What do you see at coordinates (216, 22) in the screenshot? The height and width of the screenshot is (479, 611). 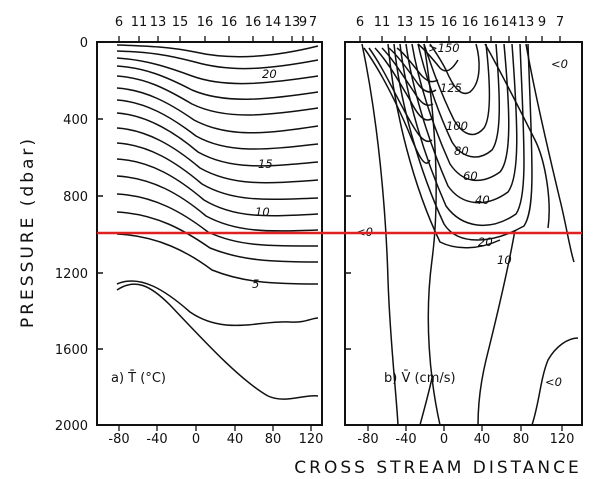 I see `panel-a-top-ticks: 6 11 13 15 16 16 16 14 13 9 7` at bounding box center [216, 22].